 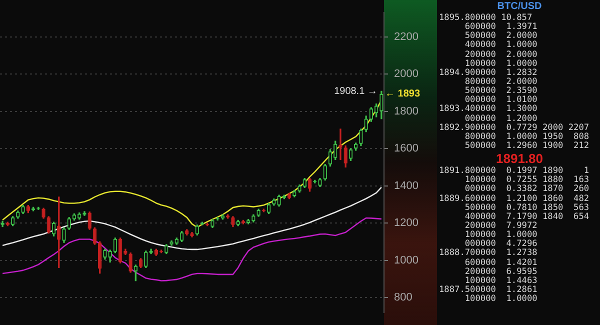 I want to click on text: 800000 1.0000 1950 808, so click(x=527, y=137).